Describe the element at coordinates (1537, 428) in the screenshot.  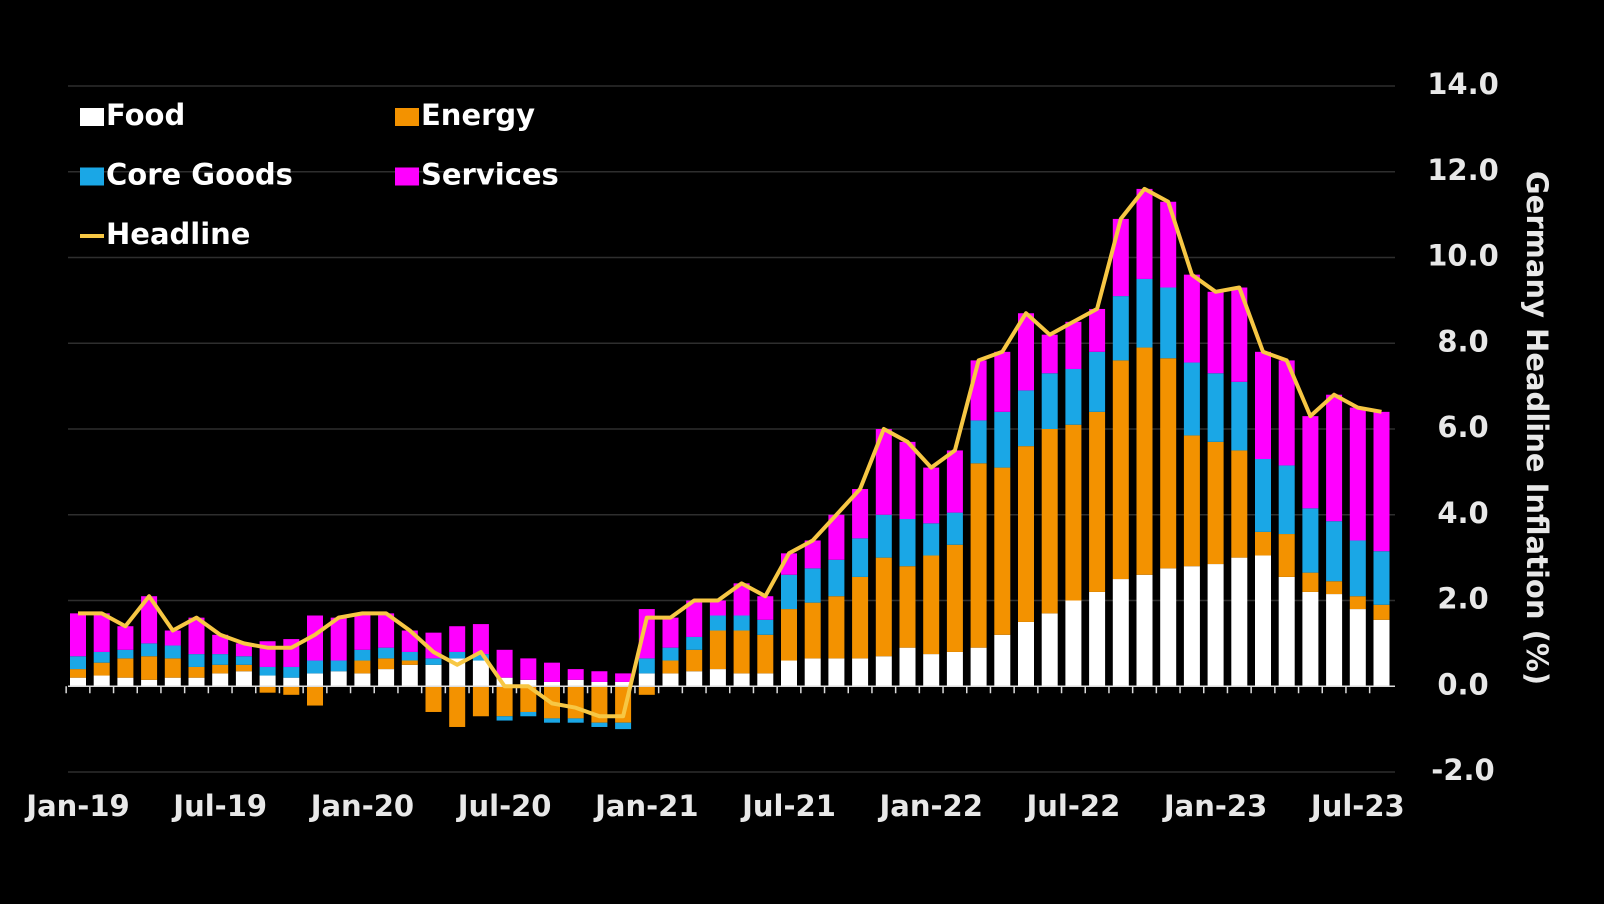
I see `y-axis-title: Germany Headline Inflation (%)` at that location.